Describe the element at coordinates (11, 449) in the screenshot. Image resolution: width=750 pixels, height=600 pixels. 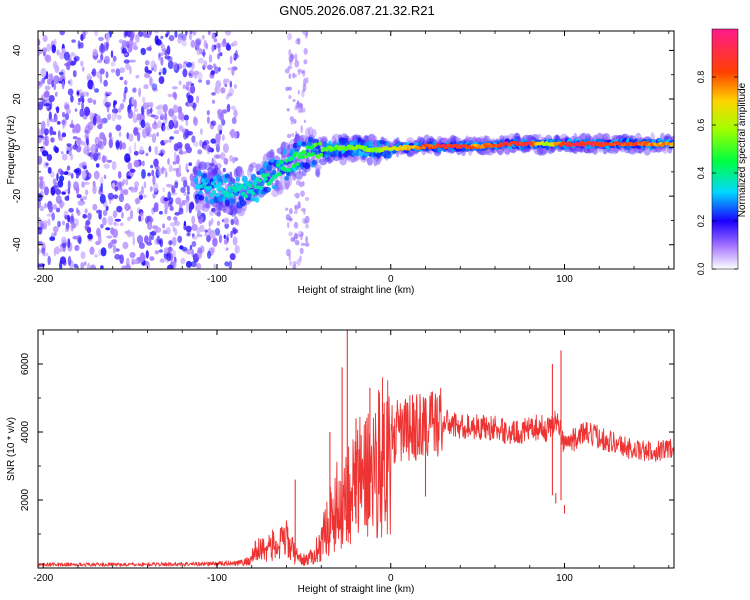
I see `snr-y-label: SNR (10 * v/v)` at that location.